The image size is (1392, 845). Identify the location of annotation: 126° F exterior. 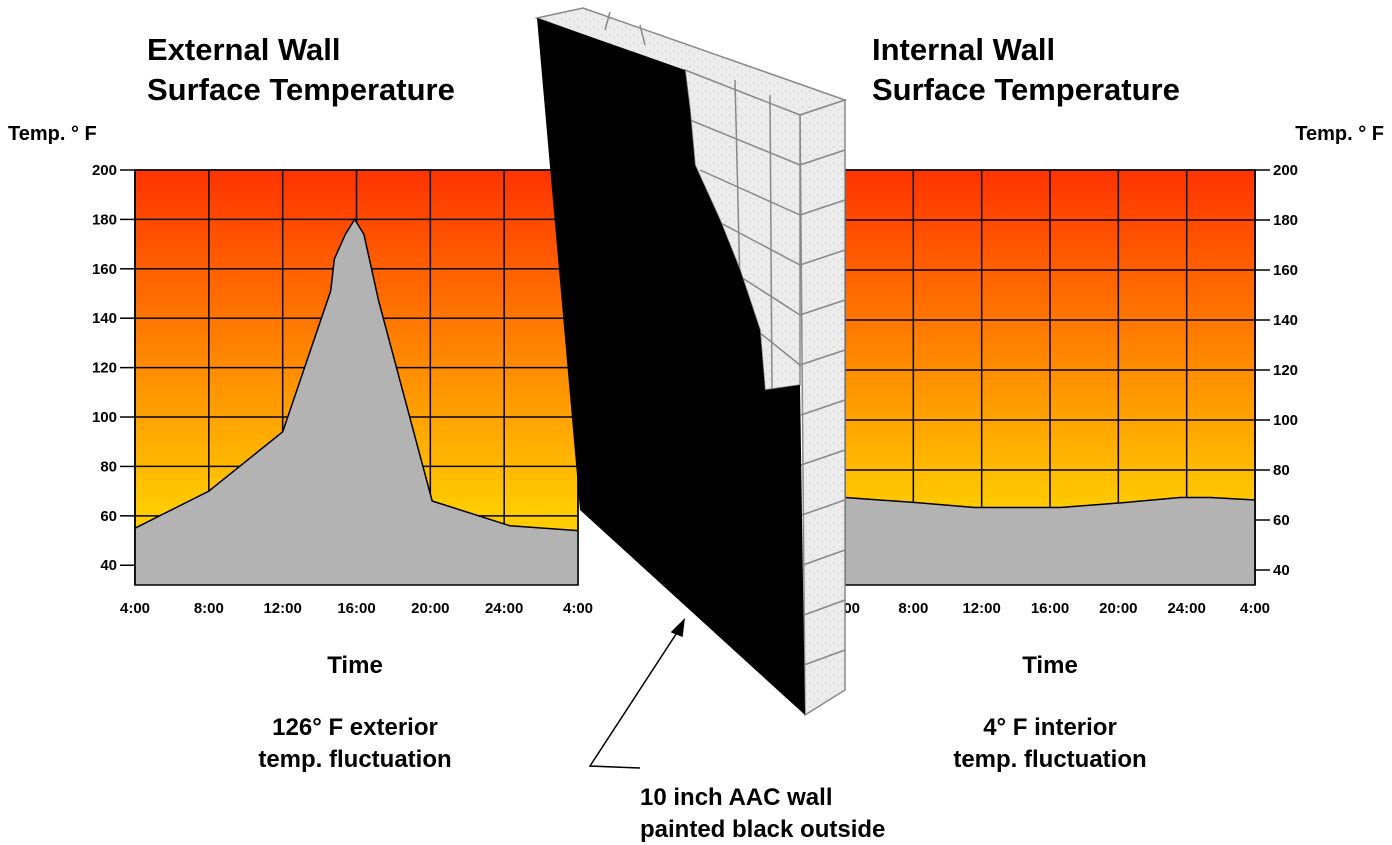
(355, 727).